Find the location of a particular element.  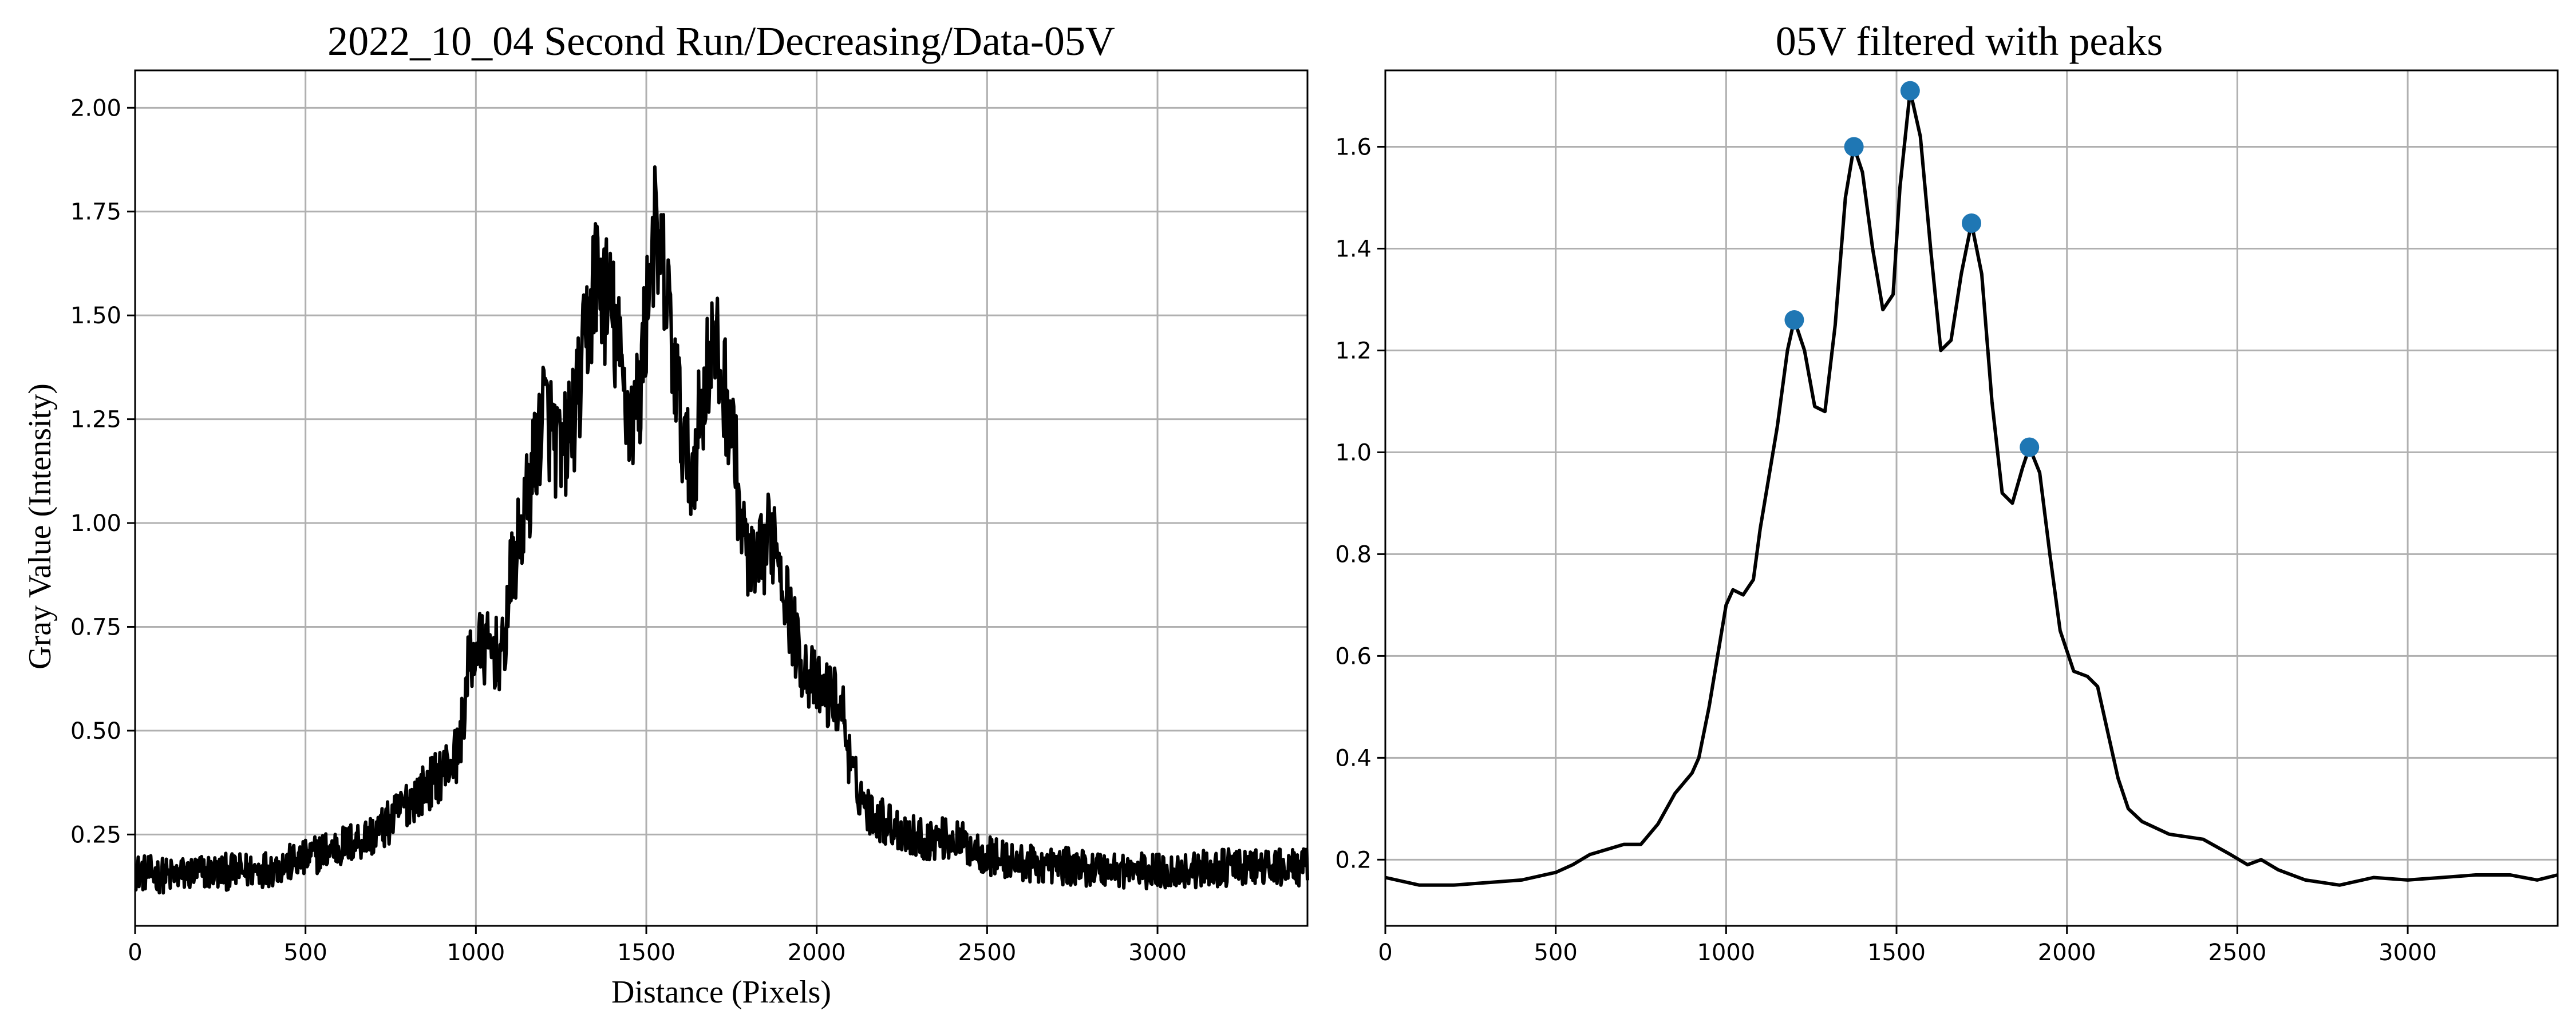

right-x-tick-label: 3000 is located at coordinates (2408, 953).